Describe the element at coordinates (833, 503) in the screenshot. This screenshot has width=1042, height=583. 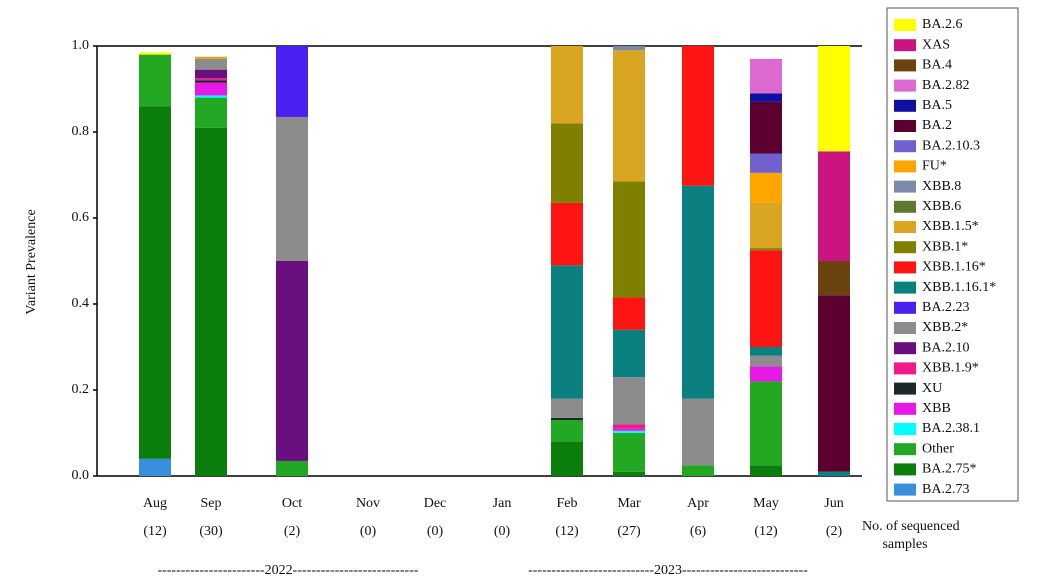
I see `x-tick-label: Jun` at that location.